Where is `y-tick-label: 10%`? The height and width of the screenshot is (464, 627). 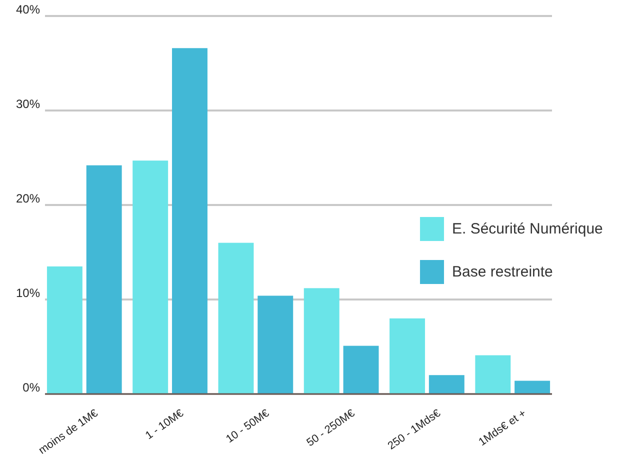 y-tick-label: 10% is located at coordinates (28, 293).